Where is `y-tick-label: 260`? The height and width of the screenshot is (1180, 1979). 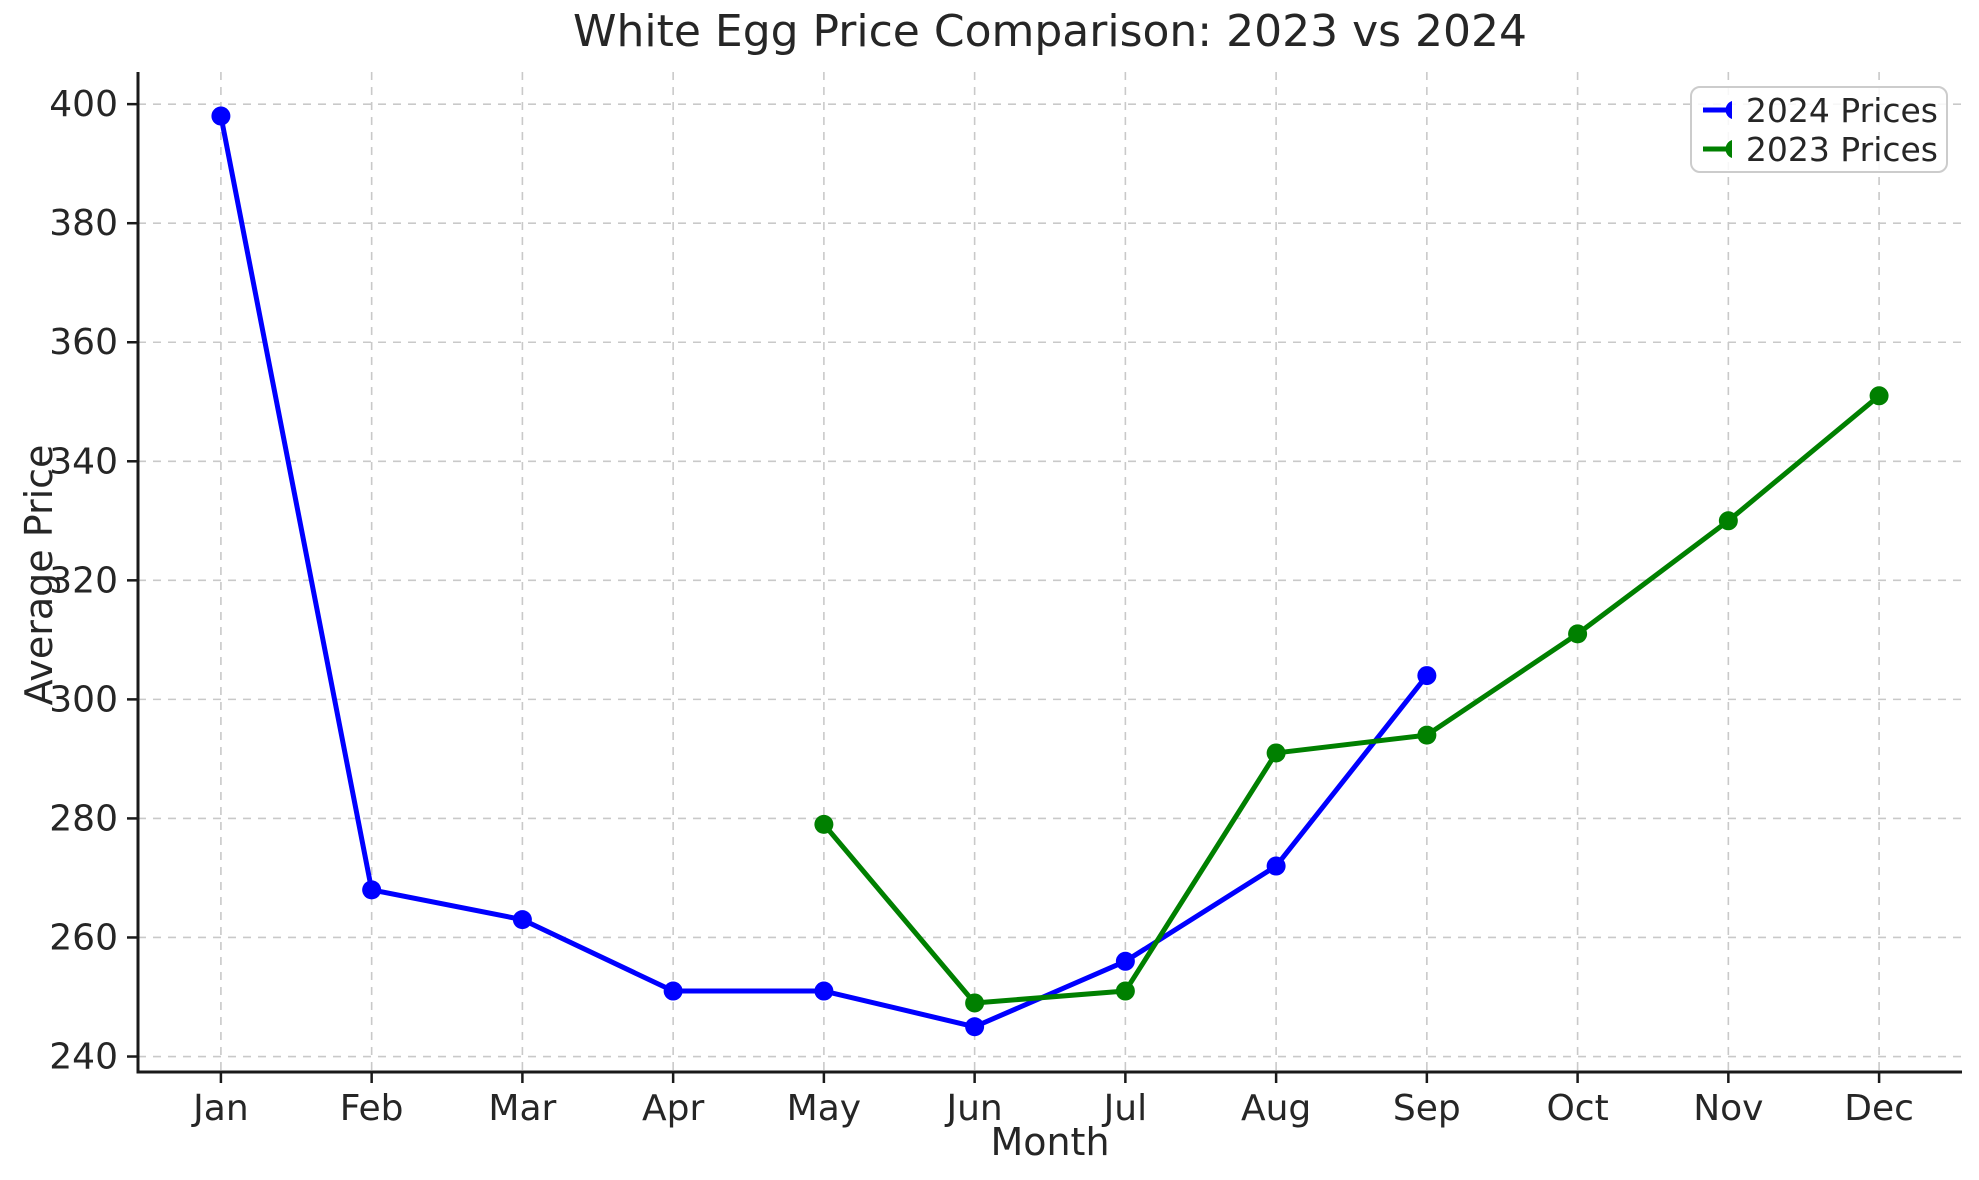
y-tick-label: 260 is located at coordinates (83, 937).